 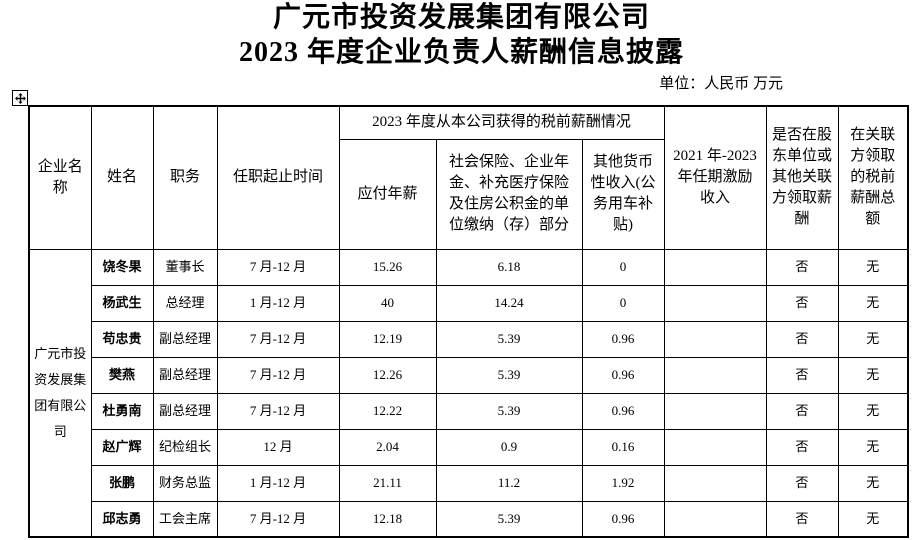 I want to click on table-row: 杨武生 总经理 1 月-12 月 40 14.24 0 否 无, so click(x=469, y=303).